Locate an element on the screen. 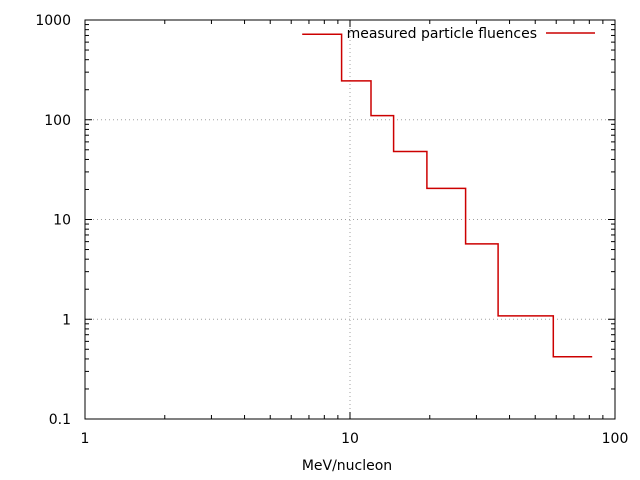  y-tick-label: 1 is located at coordinates (66, 320).